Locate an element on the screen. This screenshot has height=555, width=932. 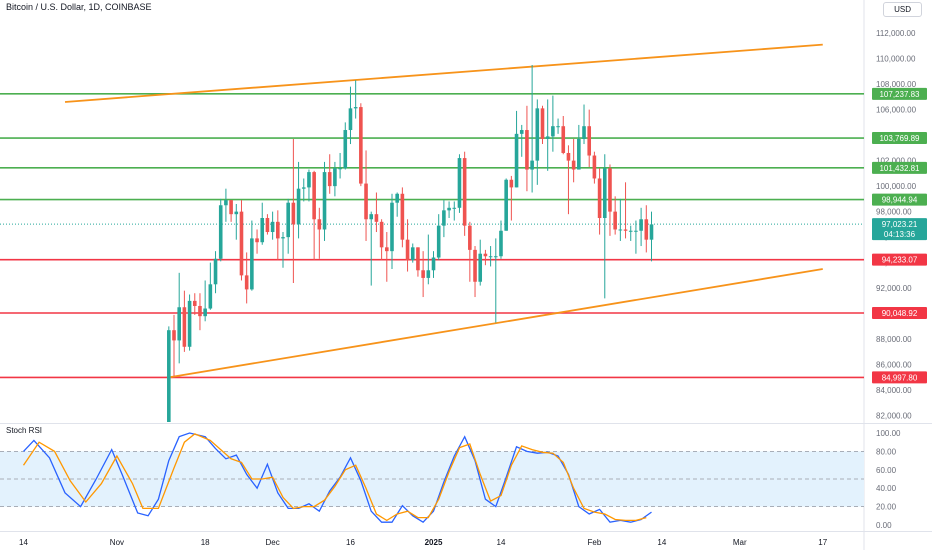
support-level-label: 90,048.92 is located at coordinates (900, 313).